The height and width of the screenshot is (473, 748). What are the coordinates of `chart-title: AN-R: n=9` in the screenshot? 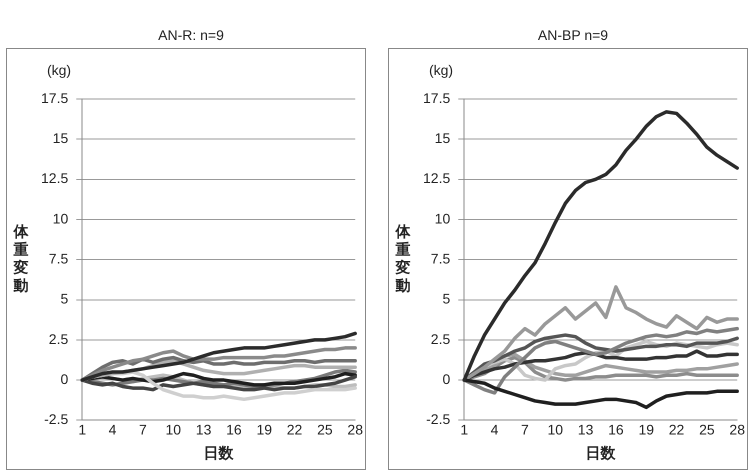 It's located at (191, 35).